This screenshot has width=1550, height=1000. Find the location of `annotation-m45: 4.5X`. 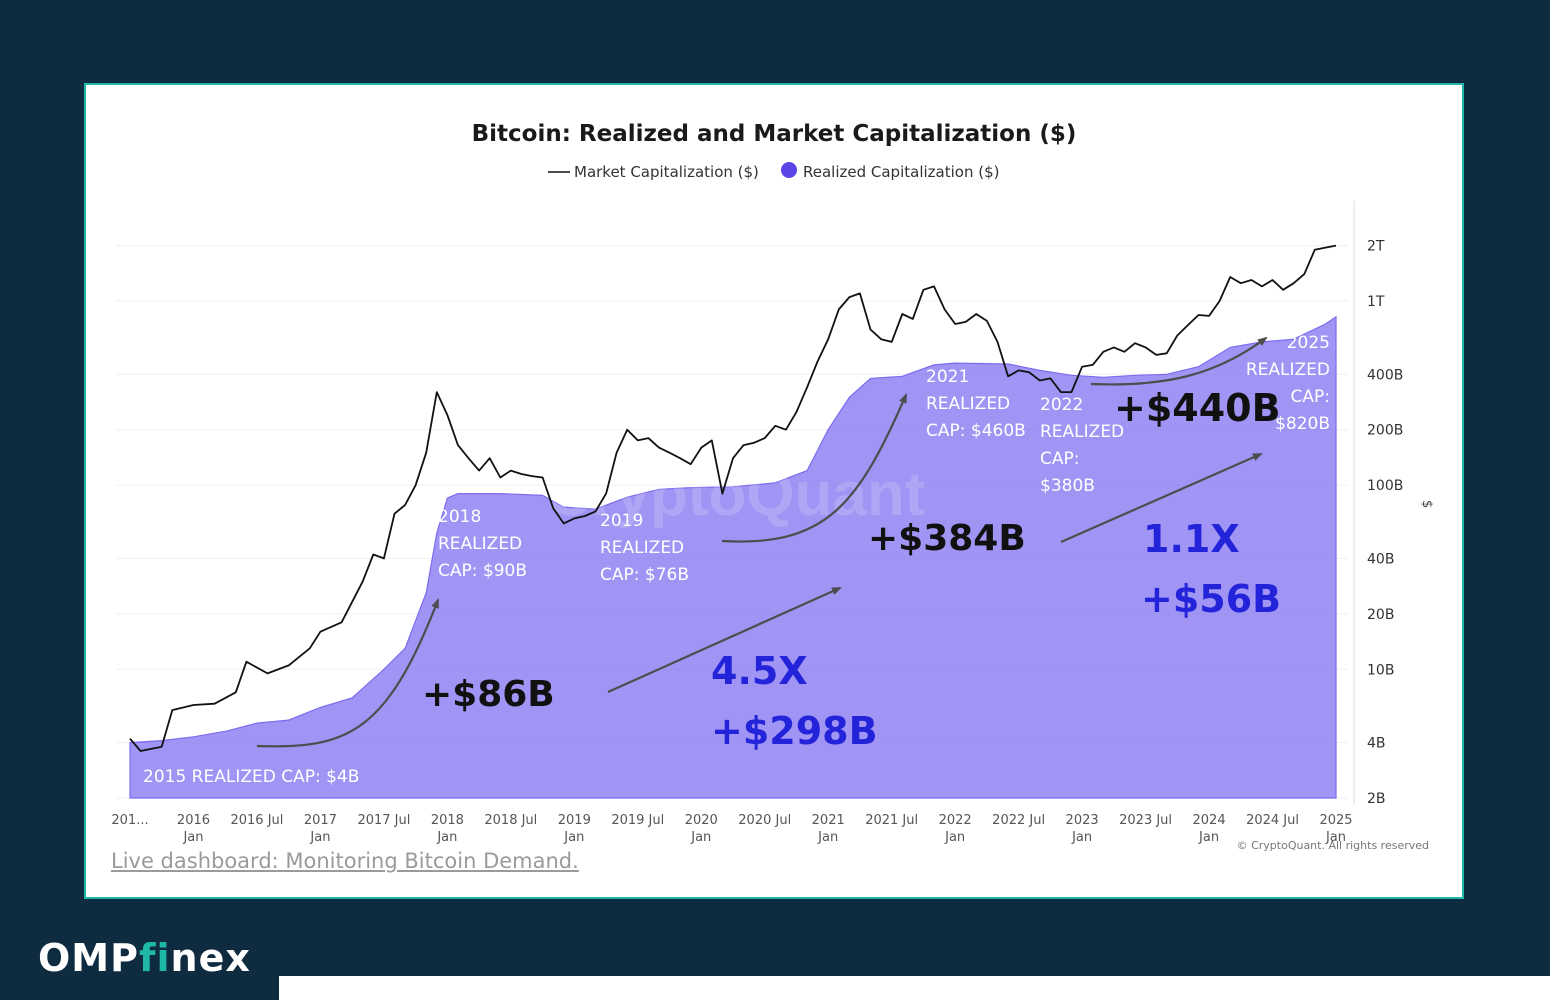

annotation-m45: 4.5X is located at coordinates (759, 671).